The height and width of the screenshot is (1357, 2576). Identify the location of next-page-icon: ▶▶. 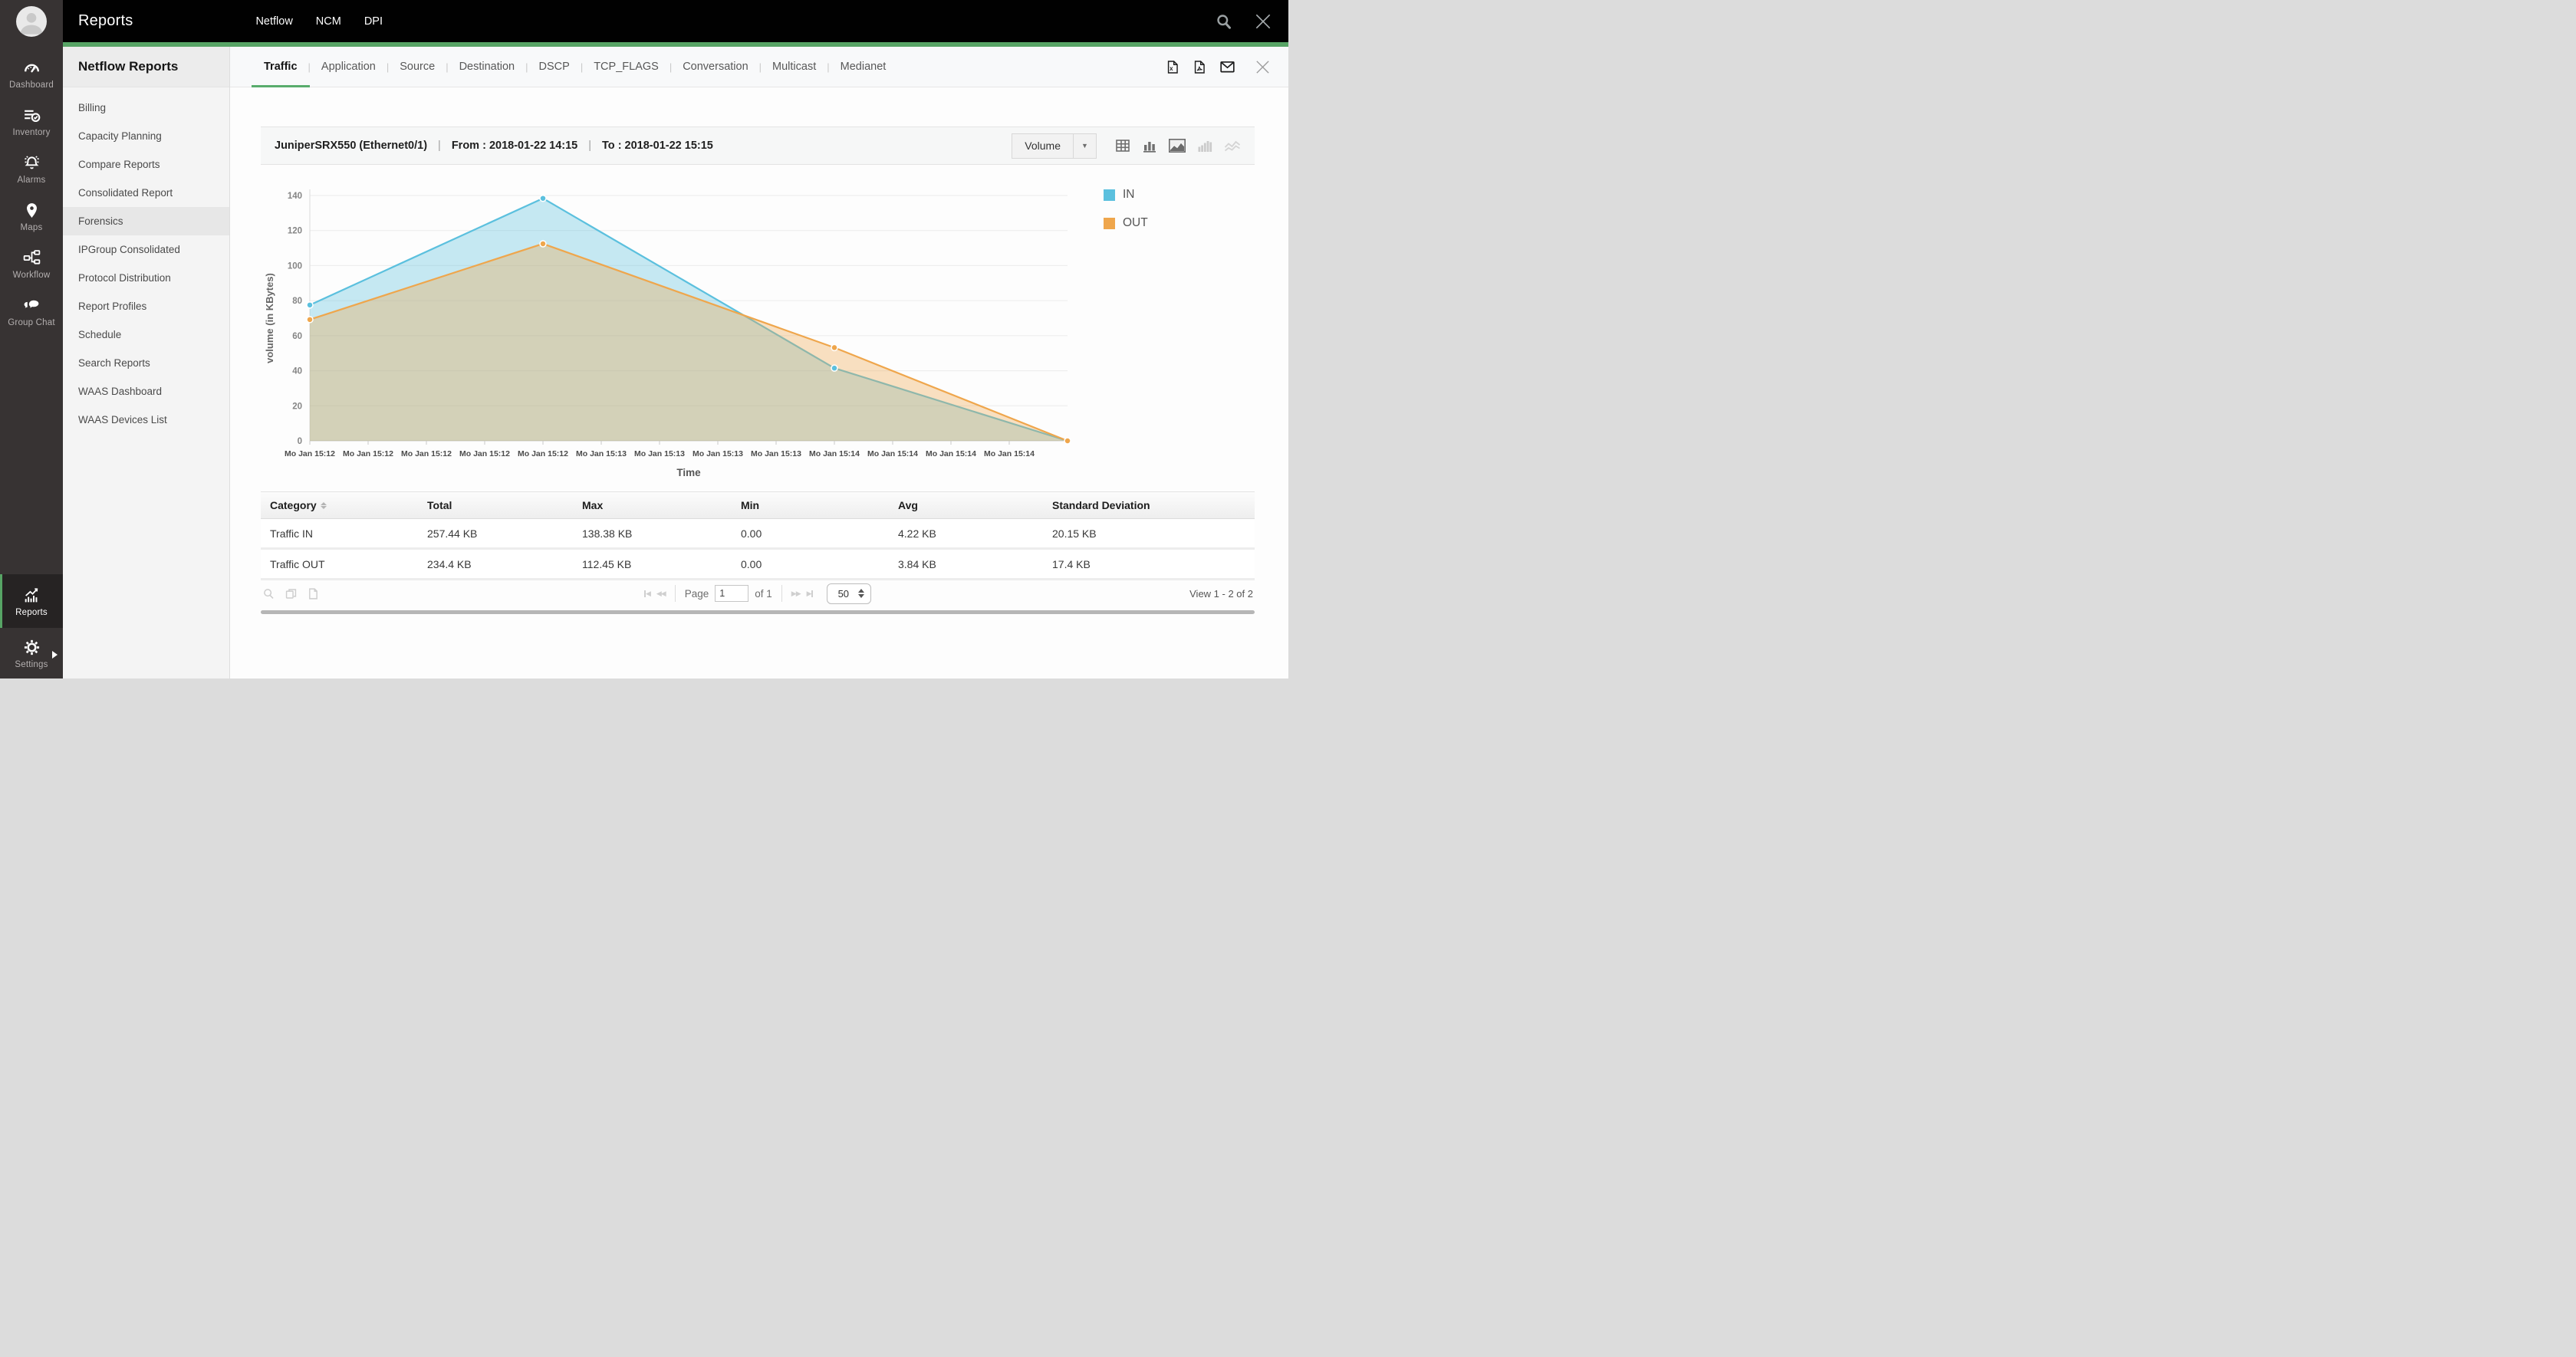
(796, 593).